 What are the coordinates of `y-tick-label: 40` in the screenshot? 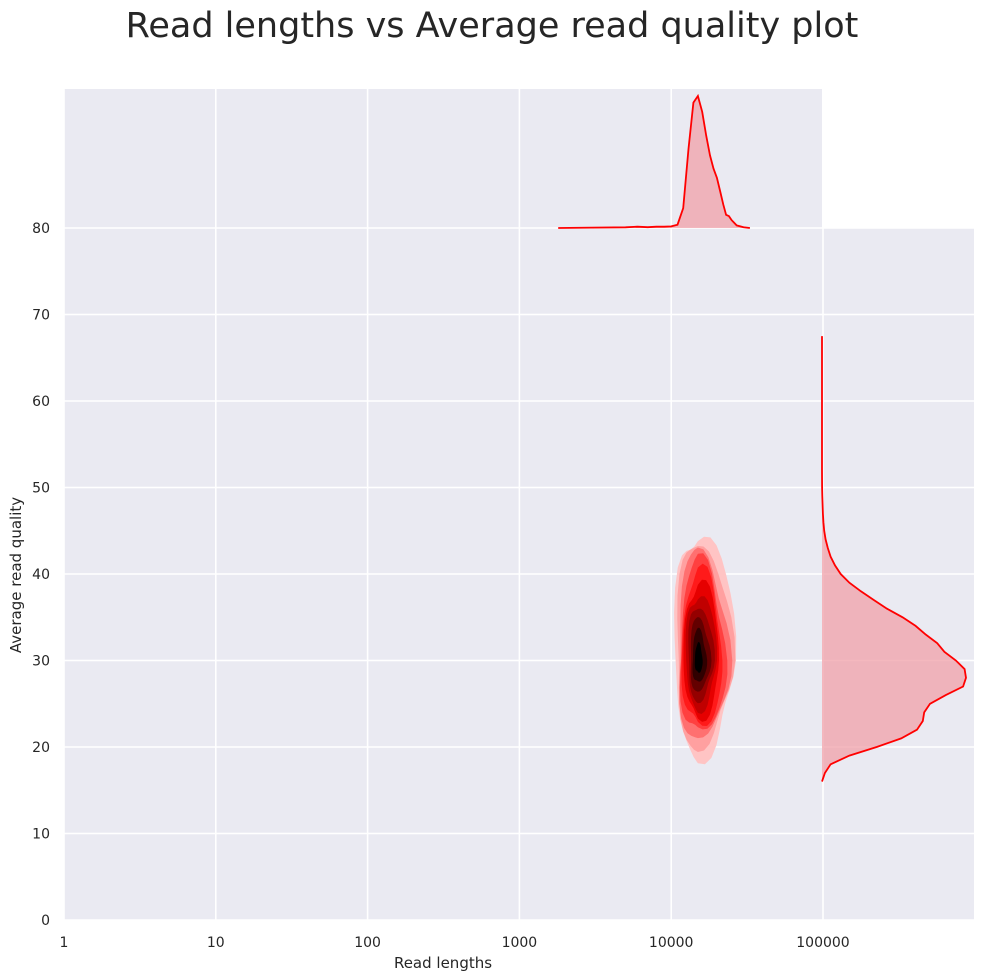 It's located at (41, 575).